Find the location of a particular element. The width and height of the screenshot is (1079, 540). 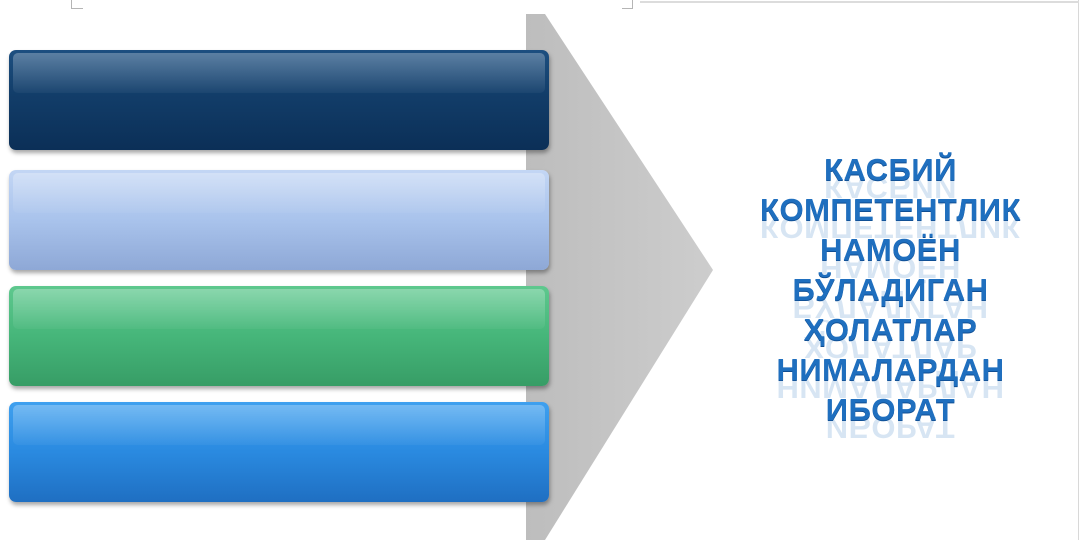

crop-mark-left-vertical is located at coordinates (71, 4).